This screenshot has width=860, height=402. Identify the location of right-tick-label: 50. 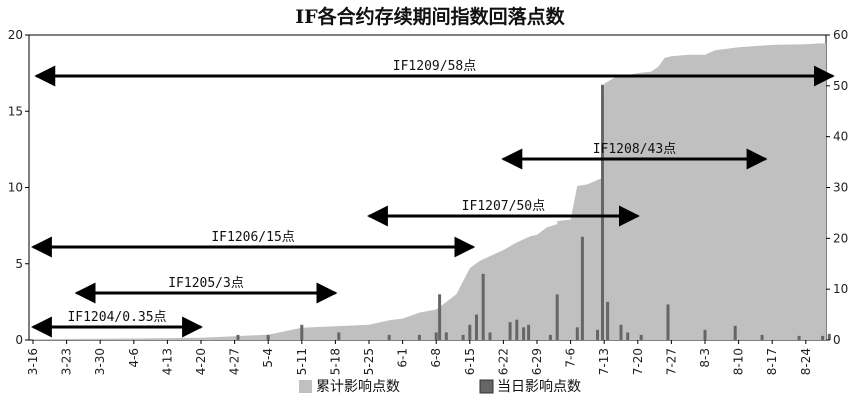
(840, 86).